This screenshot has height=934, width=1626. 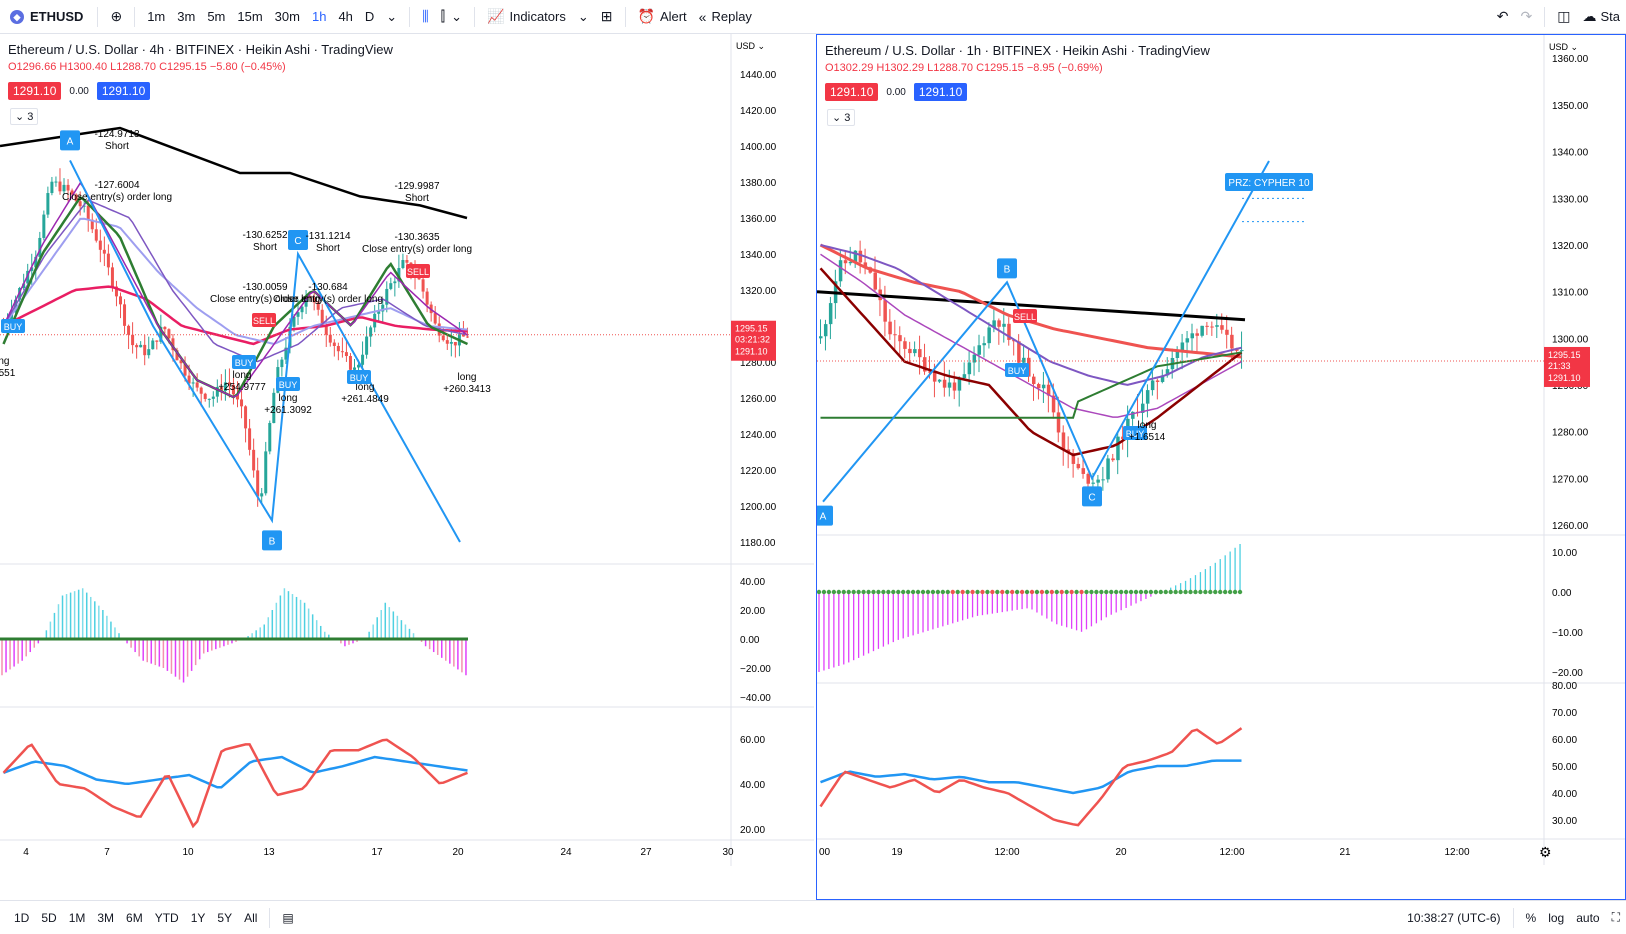 What do you see at coordinates (1503, 16) in the screenshot?
I see `undo-button: ↶` at bounding box center [1503, 16].